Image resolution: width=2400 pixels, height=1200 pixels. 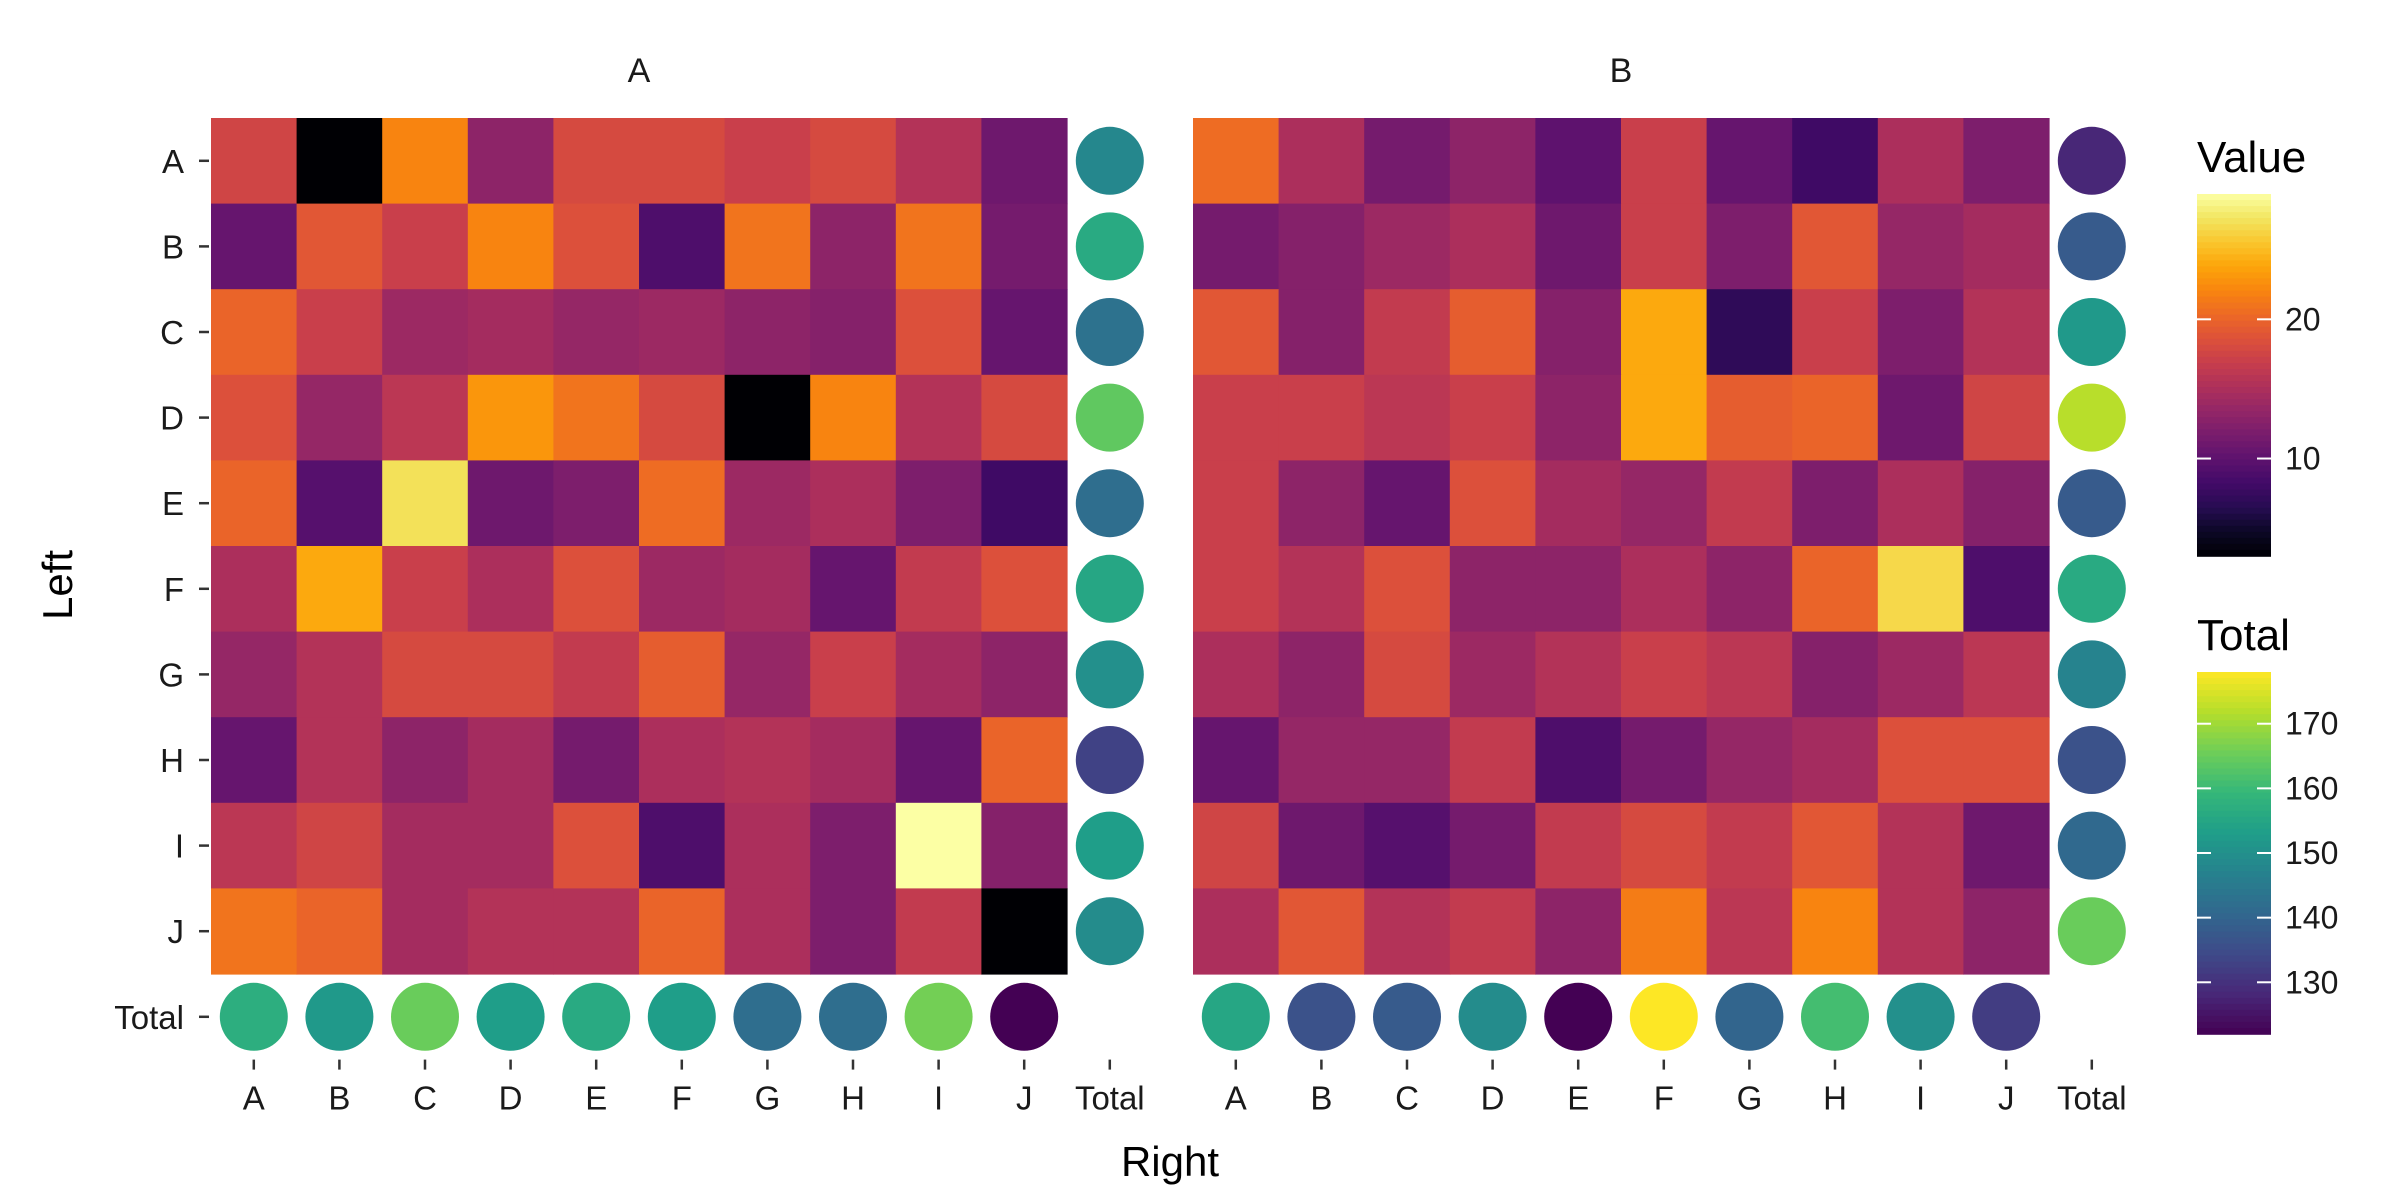 I want to click on y-tick-label: Total, so click(x=149, y=1017).